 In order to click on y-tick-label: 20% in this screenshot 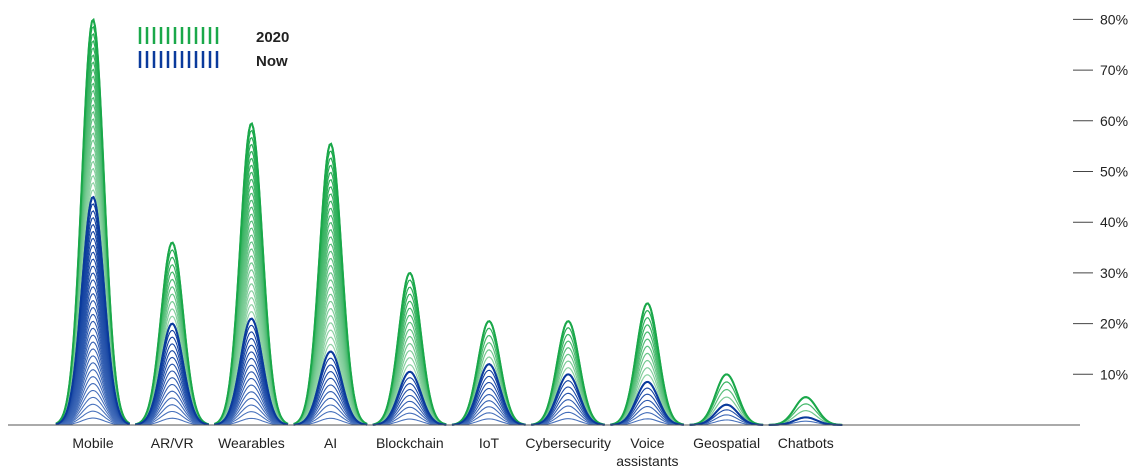, I will do `click(1114, 324)`.